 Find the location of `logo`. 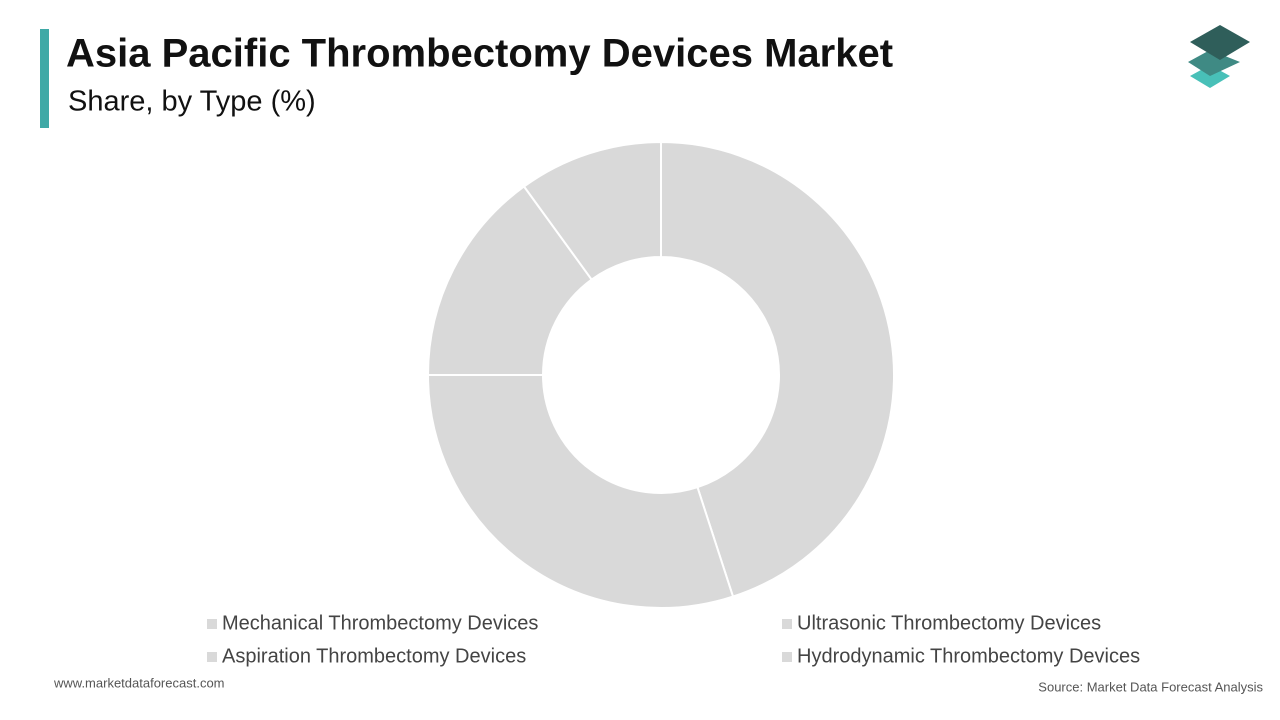

logo is located at coordinates (1219, 56).